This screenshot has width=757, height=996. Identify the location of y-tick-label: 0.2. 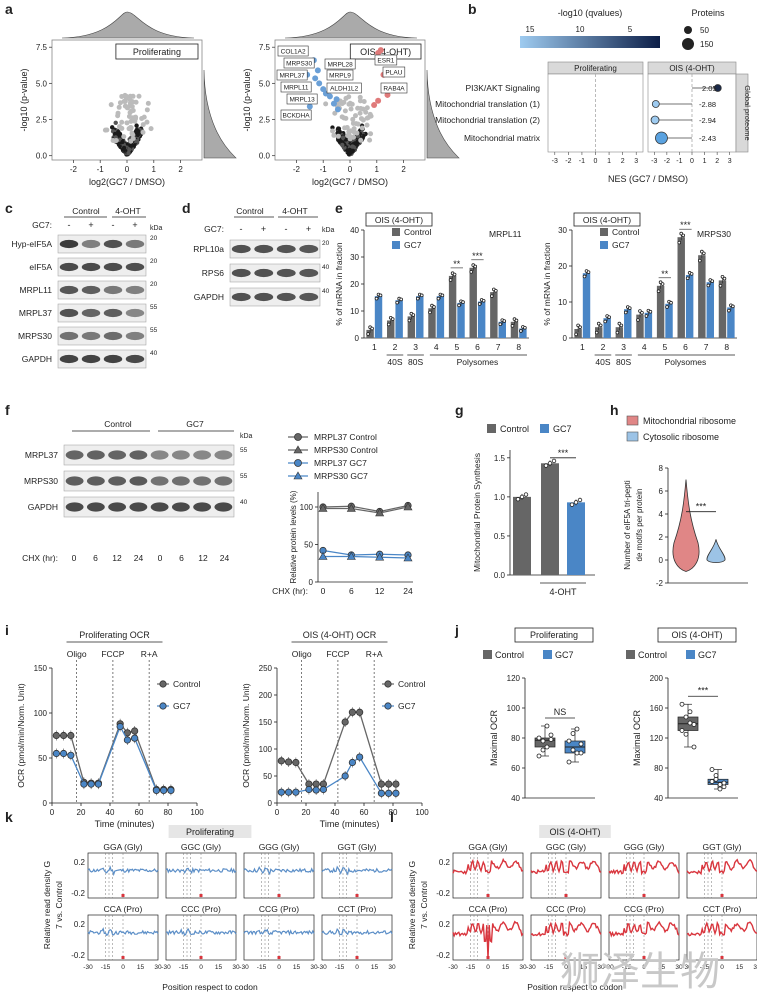
(445, 862).